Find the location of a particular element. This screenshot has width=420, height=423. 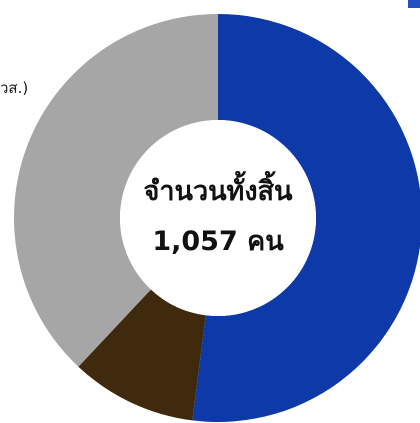

corner-accent-mark is located at coordinates (414, 4).